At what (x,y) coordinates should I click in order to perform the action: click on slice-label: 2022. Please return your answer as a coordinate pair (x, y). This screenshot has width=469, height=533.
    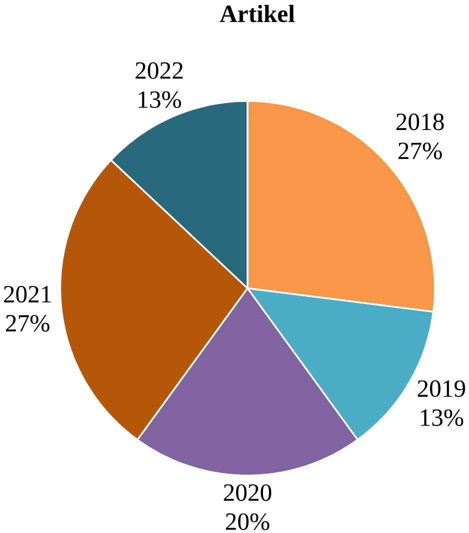
    Looking at the image, I should click on (159, 70).